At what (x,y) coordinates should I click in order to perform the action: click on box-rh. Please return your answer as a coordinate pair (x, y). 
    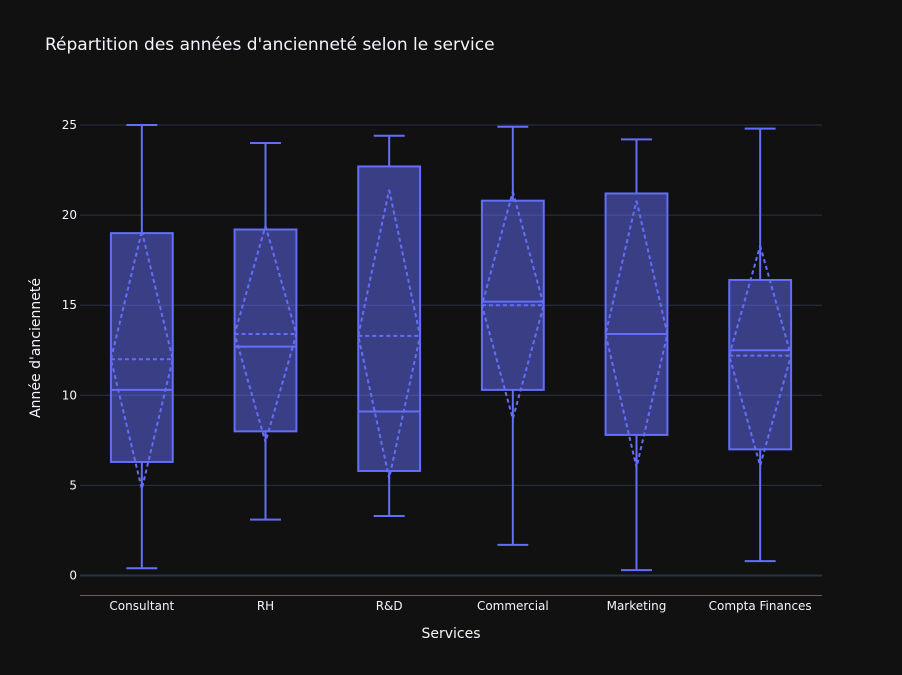
    Looking at the image, I should click on (265, 331).